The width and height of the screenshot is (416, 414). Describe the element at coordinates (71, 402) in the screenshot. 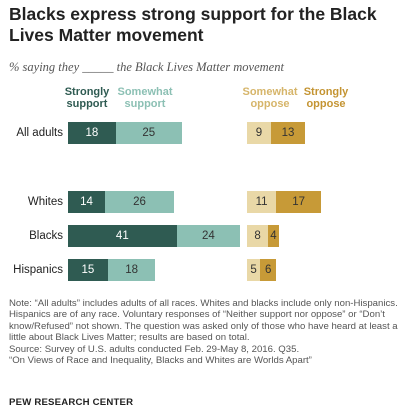

I see `brand-footer: PEW RESEARCH CENTER` at that location.